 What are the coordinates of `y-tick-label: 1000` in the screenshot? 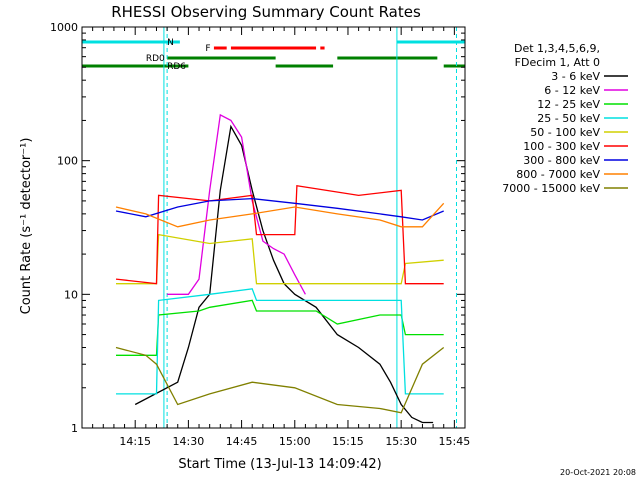 It's located at (64, 27).